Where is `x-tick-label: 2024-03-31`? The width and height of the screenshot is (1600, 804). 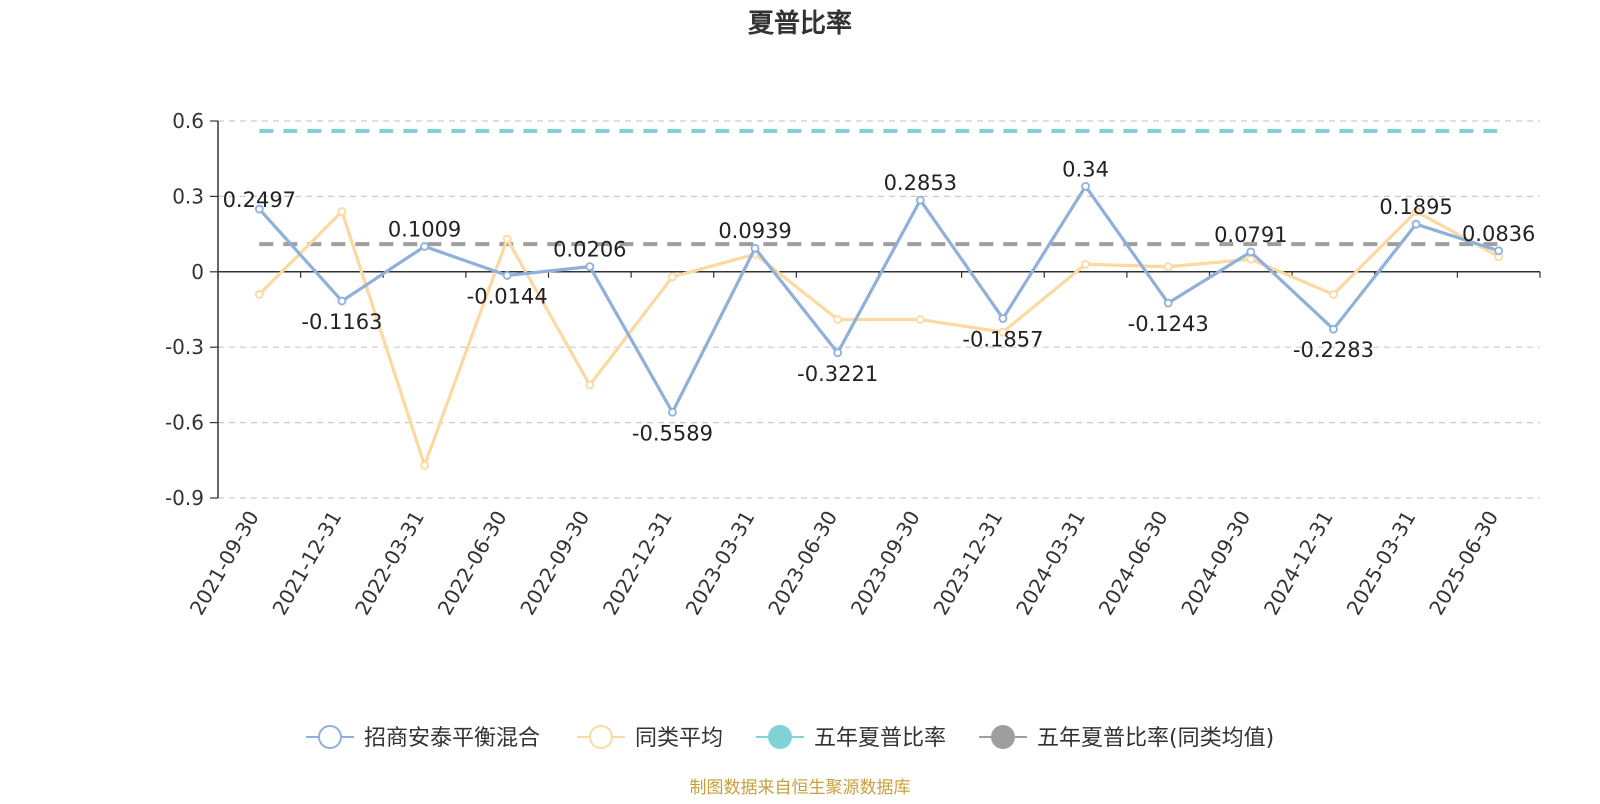
x-tick-label: 2024-03-31 is located at coordinates (1050, 563).